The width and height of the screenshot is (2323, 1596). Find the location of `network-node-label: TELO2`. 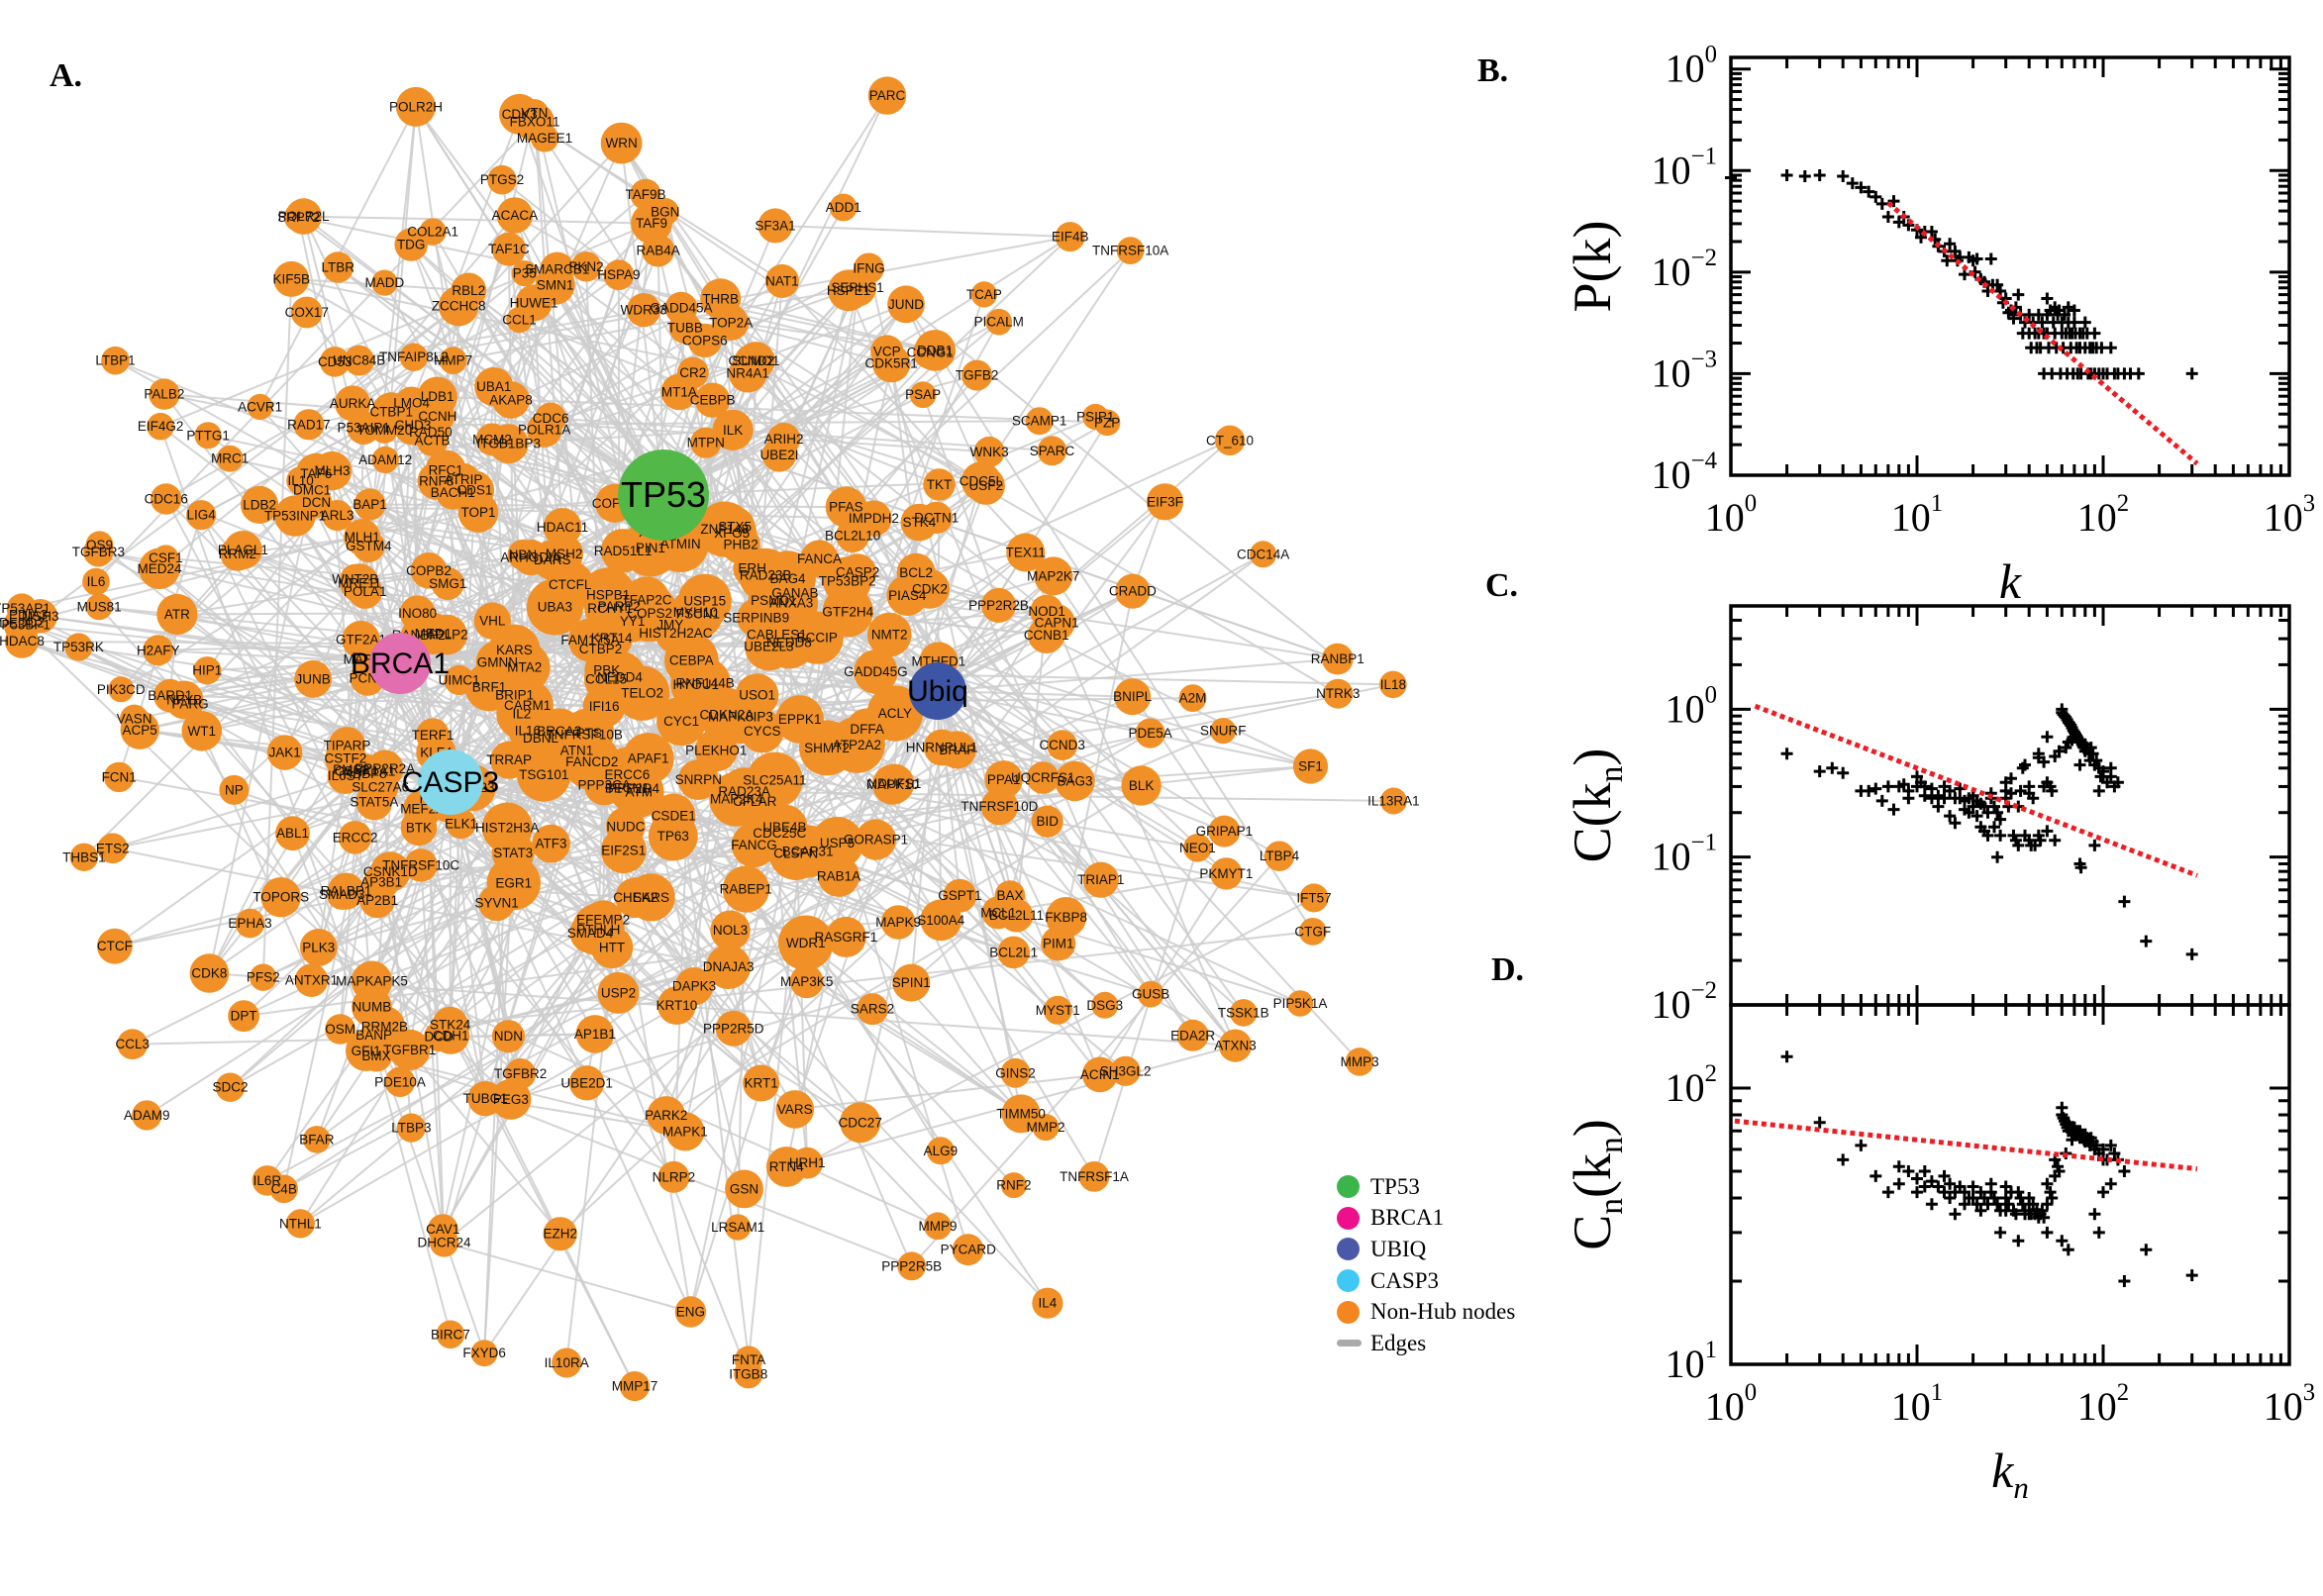

network-node-label: TELO2 is located at coordinates (642, 693).